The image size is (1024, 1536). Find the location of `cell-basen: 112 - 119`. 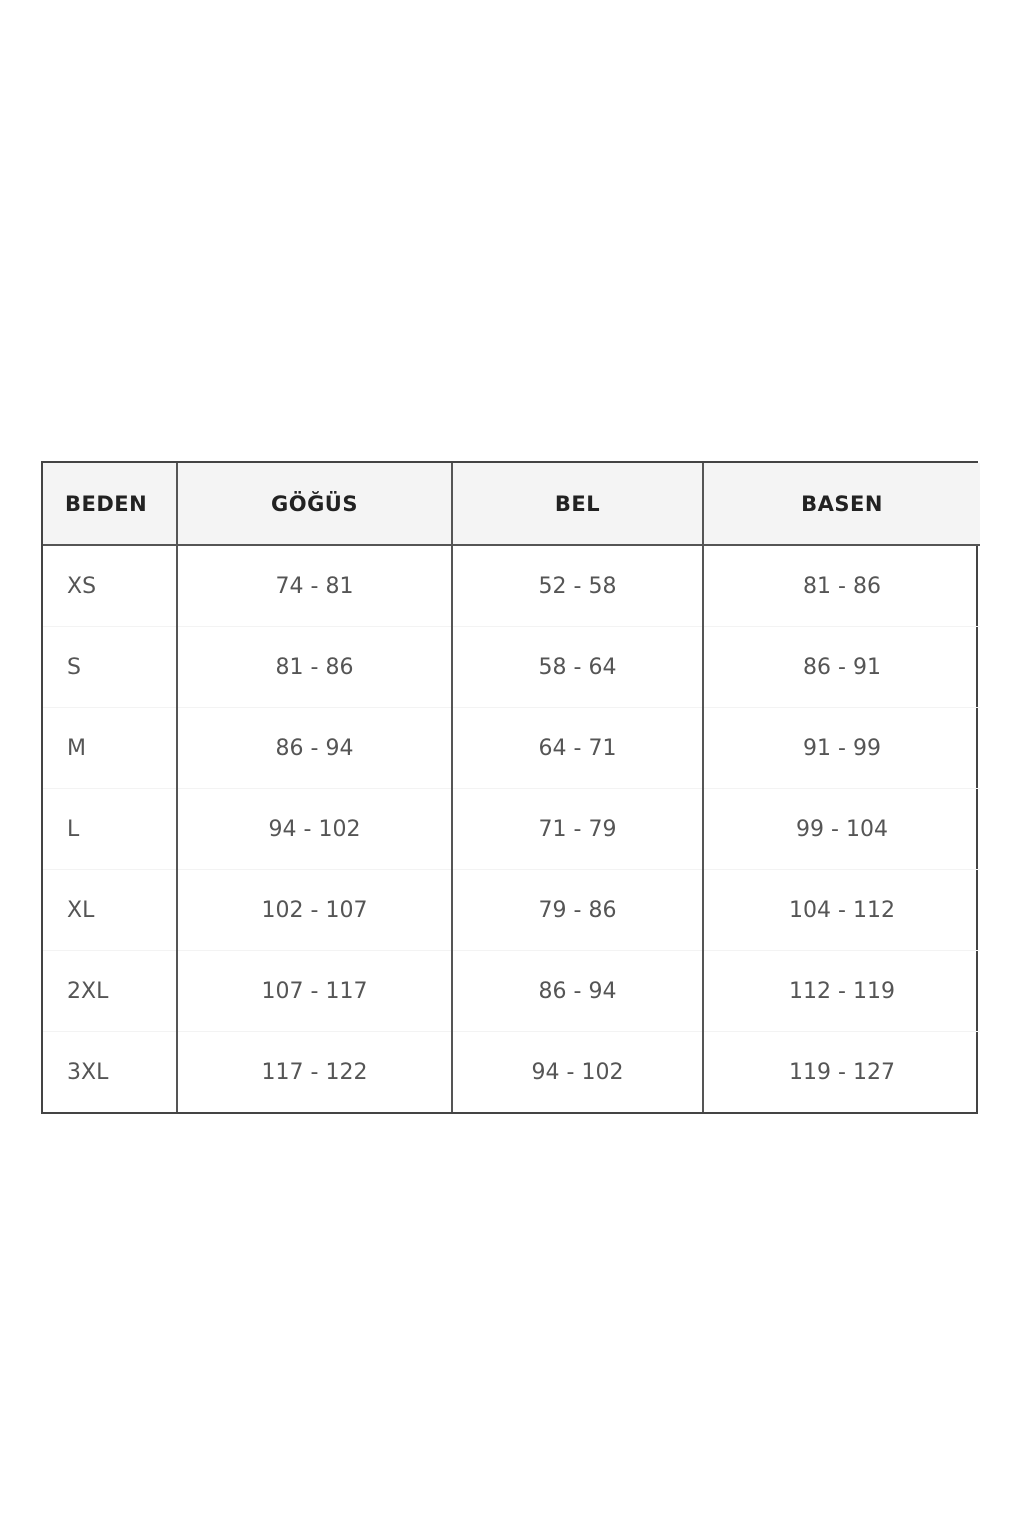

cell-basen: 112 - 119 is located at coordinates (841, 991).